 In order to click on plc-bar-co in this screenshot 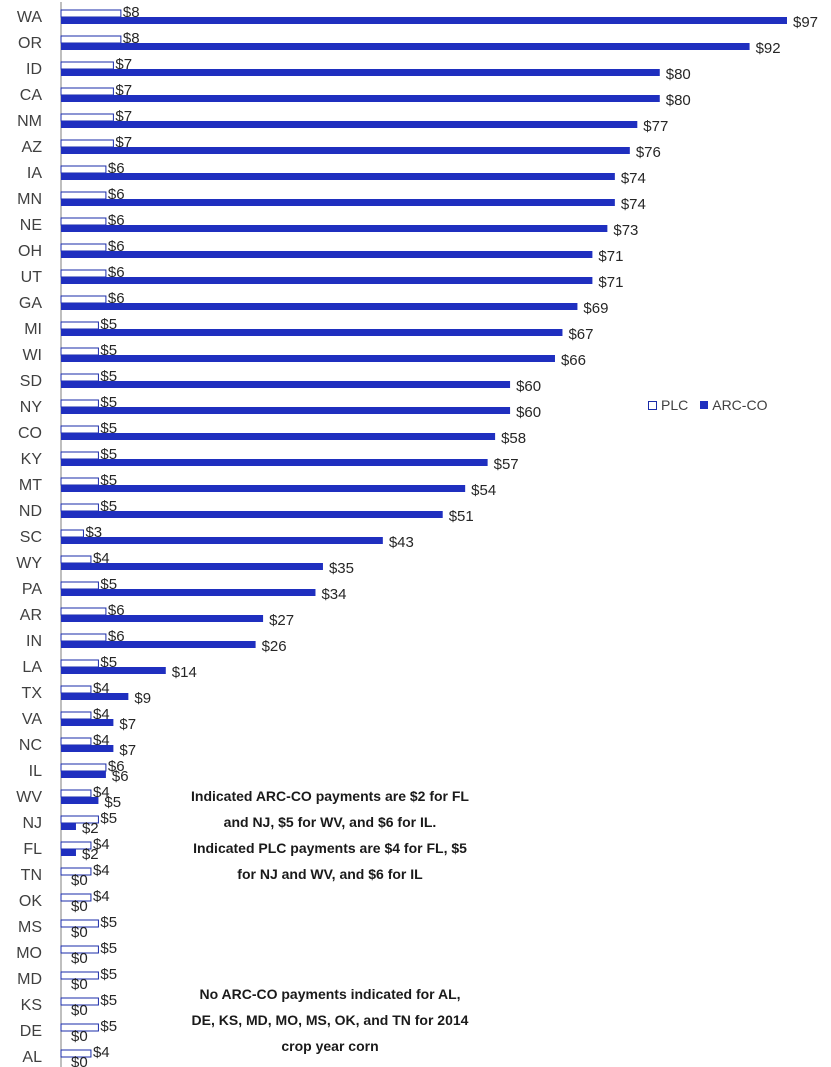, I will do `click(79, 429)`.